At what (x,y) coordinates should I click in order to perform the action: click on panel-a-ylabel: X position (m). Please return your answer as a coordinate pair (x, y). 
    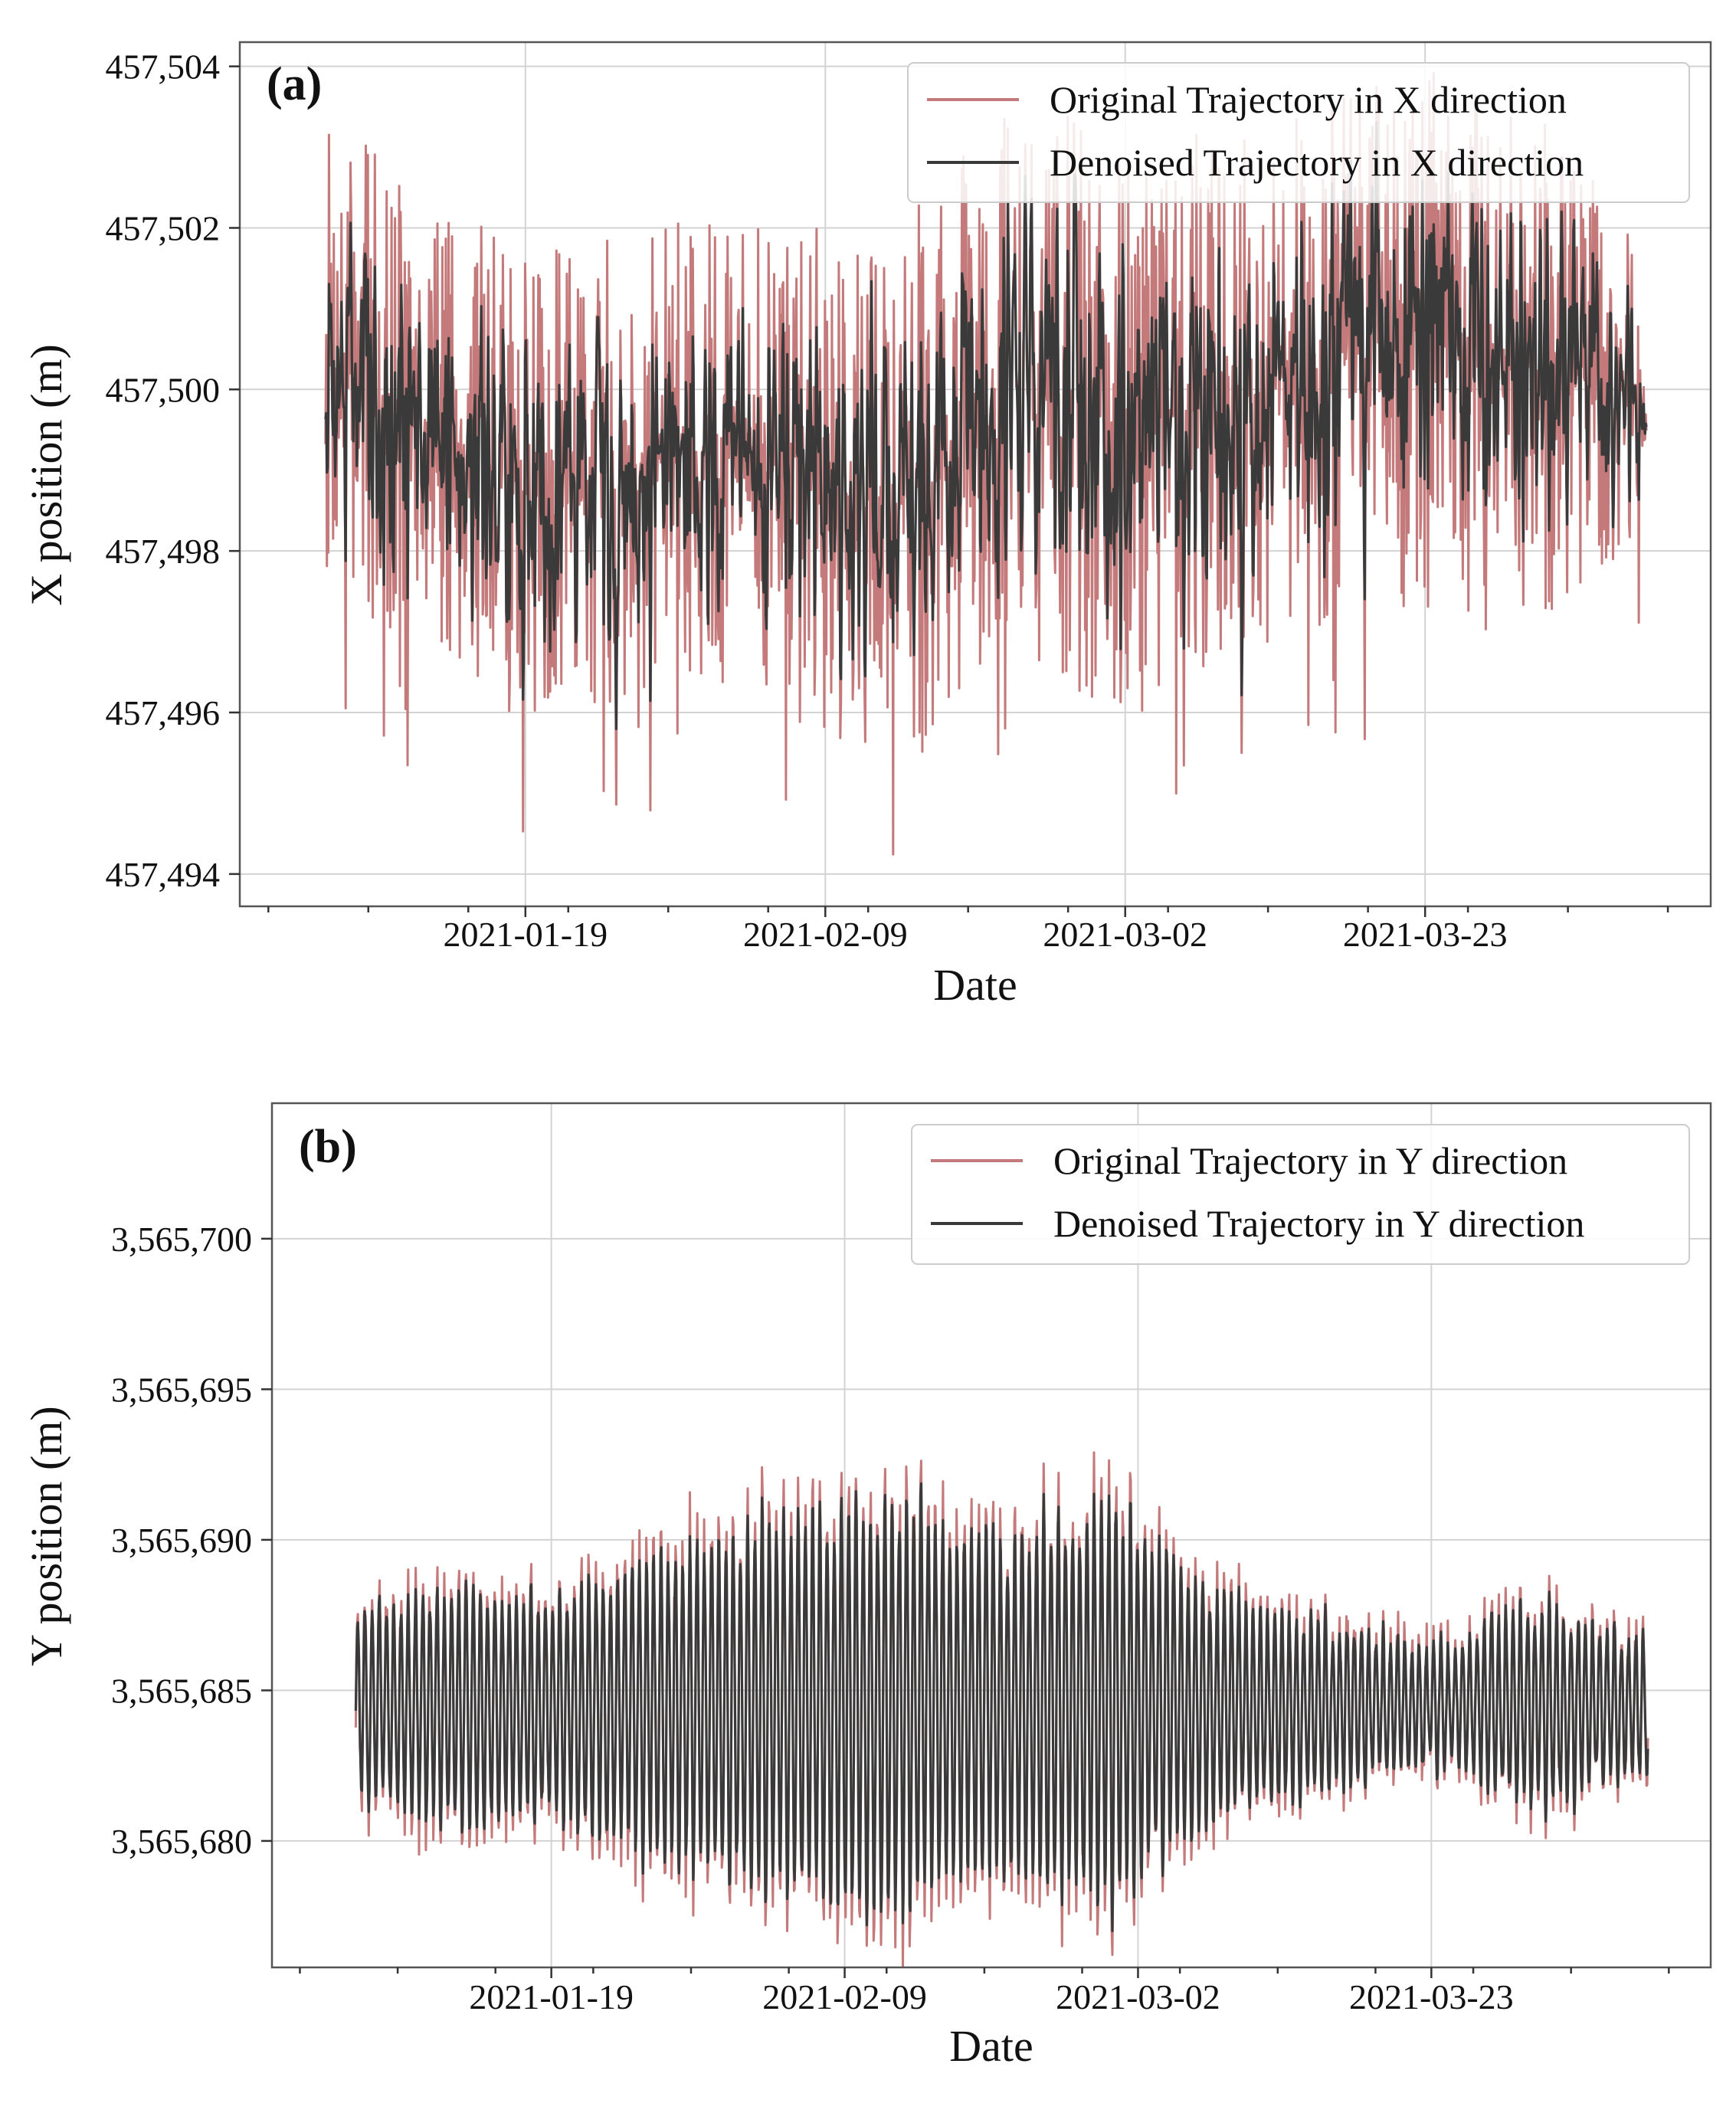
    Looking at the image, I should click on (46, 475).